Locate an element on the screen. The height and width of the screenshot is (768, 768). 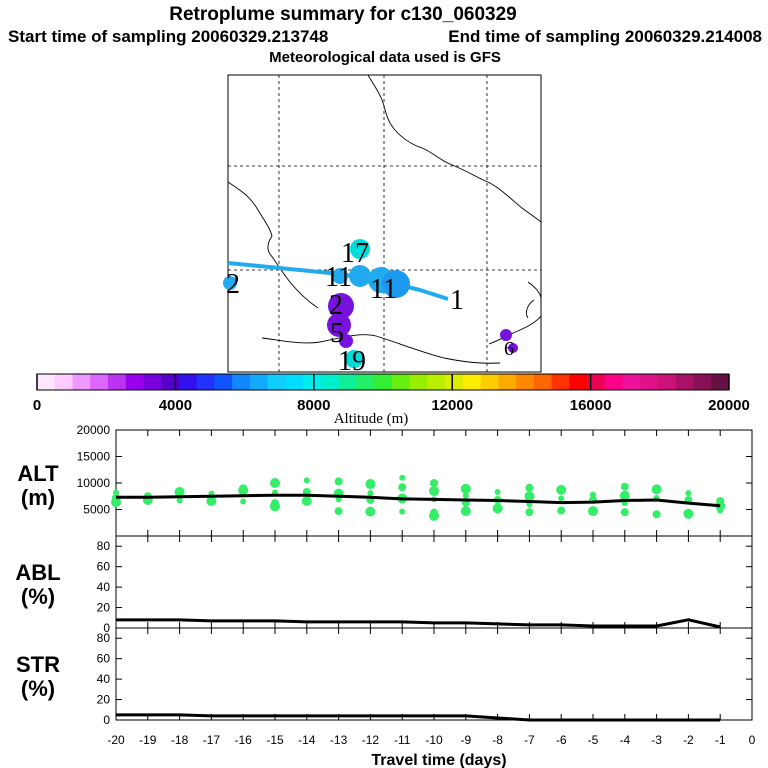
figure-title: Retroplume summary for c130_060329 is located at coordinates (342, 14).